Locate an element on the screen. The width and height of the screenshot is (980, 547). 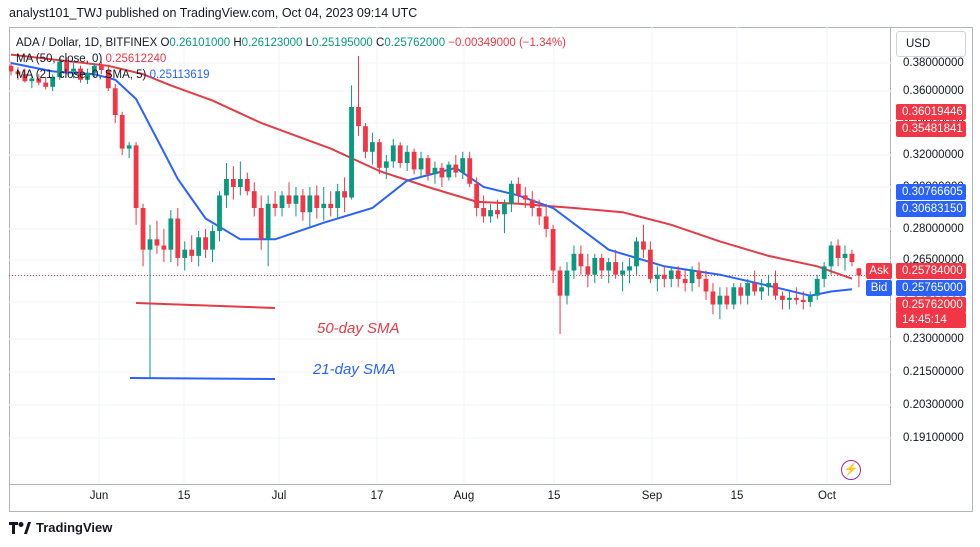
symbol-label: ADA / Dollar, 1D, BITFINEX is located at coordinates (87, 43).